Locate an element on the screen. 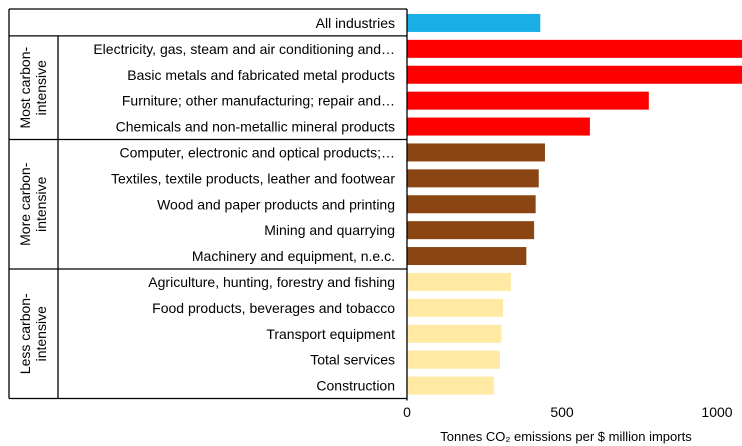 The image size is (742, 446). category-label: Mining and quarrying is located at coordinates (329, 230).